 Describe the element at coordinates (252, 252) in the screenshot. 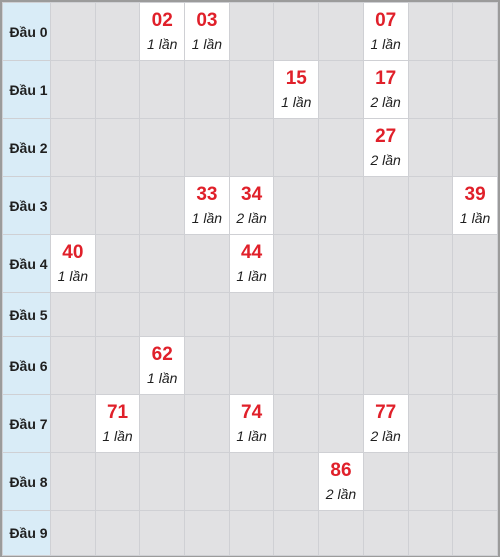

I see `lottery-number: 44` at that location.